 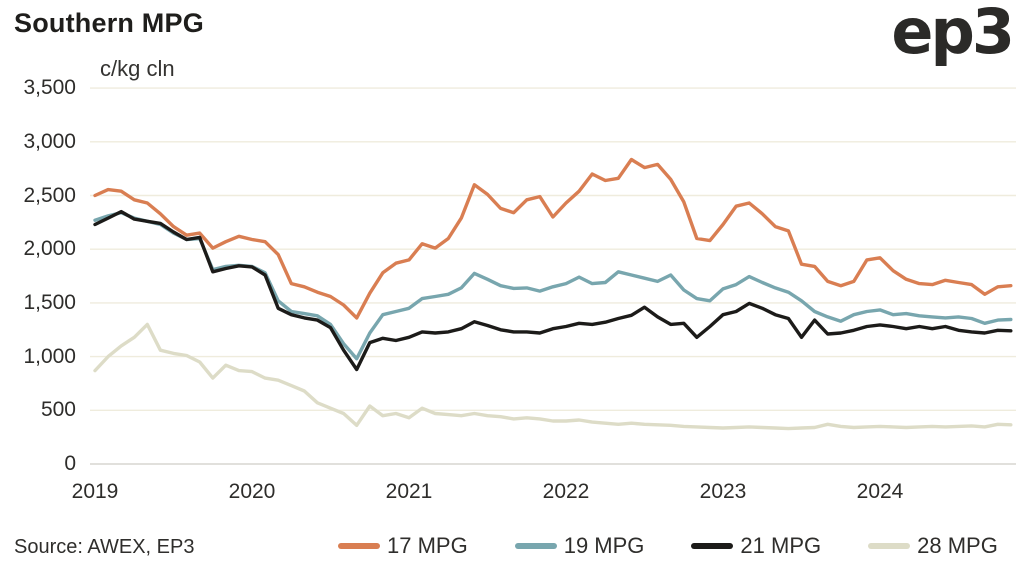 I want to click on legend-label: 19 MPG, so click(x=604, y=545).